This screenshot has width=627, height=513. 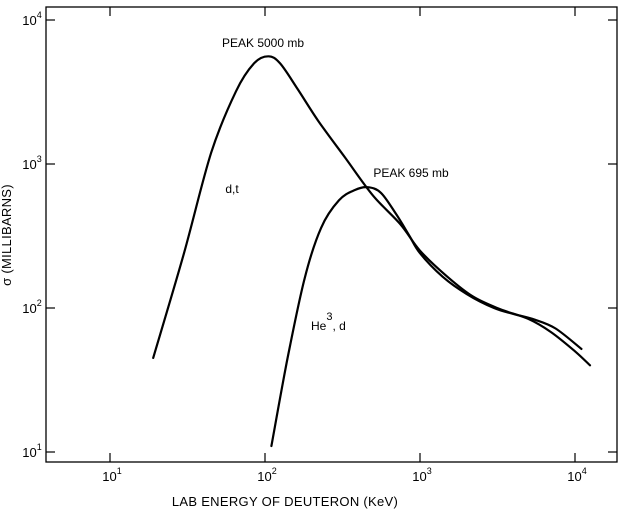 I want to click on peak-he3d-label: PEAK 695 mb, so click(x=411, y=173).